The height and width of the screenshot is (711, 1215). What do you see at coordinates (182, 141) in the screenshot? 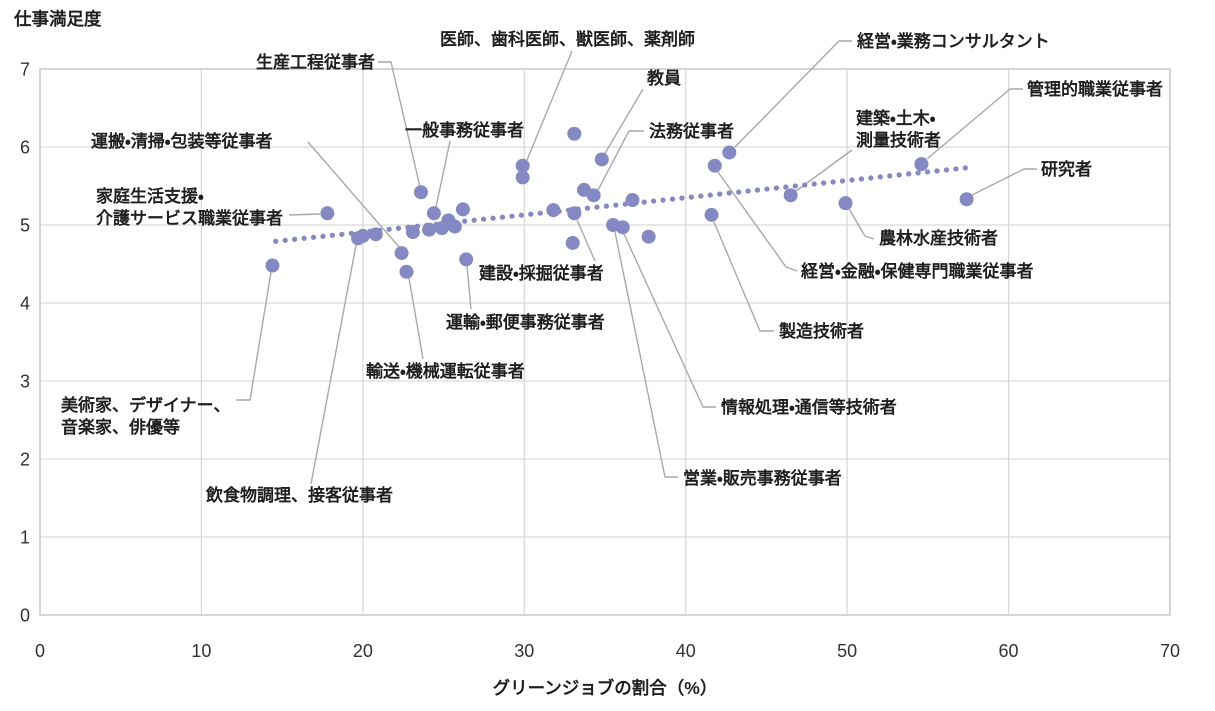
I see `annotation-label: 運搬・清掃・包装等従事者` at bounding box center [182, 141].